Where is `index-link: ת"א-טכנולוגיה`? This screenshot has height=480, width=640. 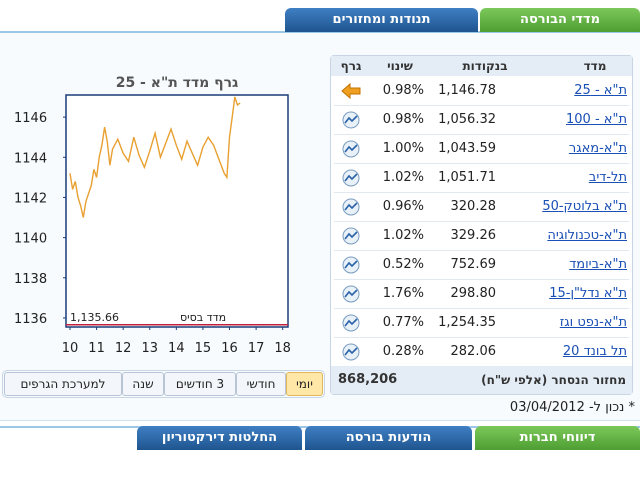 index-link: ת"א-טכנולוגיה is located at coordinates (587, 235).